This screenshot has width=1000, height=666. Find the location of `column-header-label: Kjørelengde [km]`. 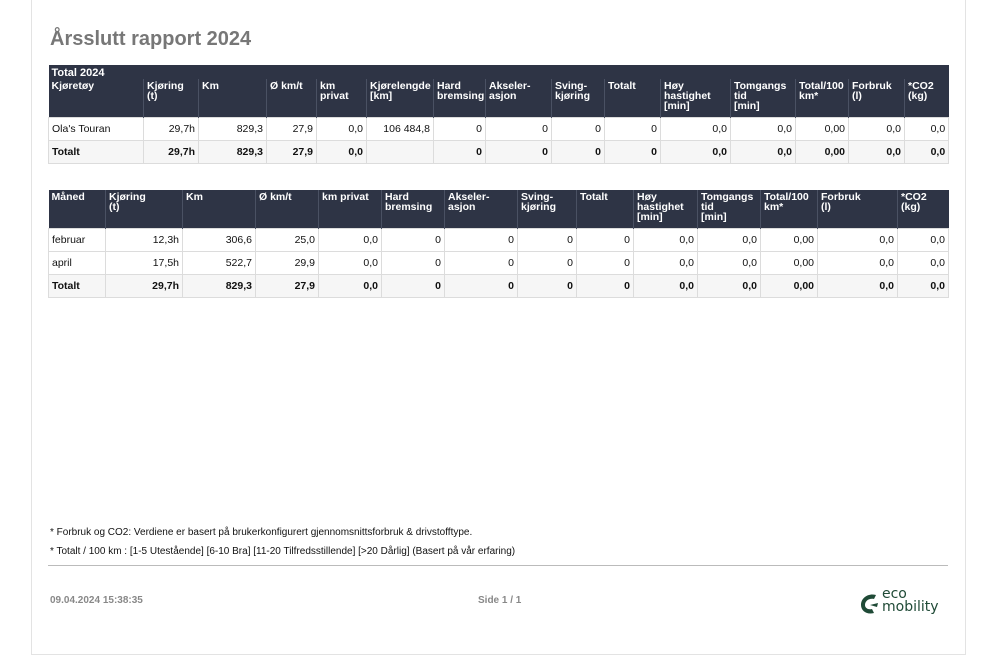

column-header-label: Kjørelengde [km] is located at coordinates (400, 91).